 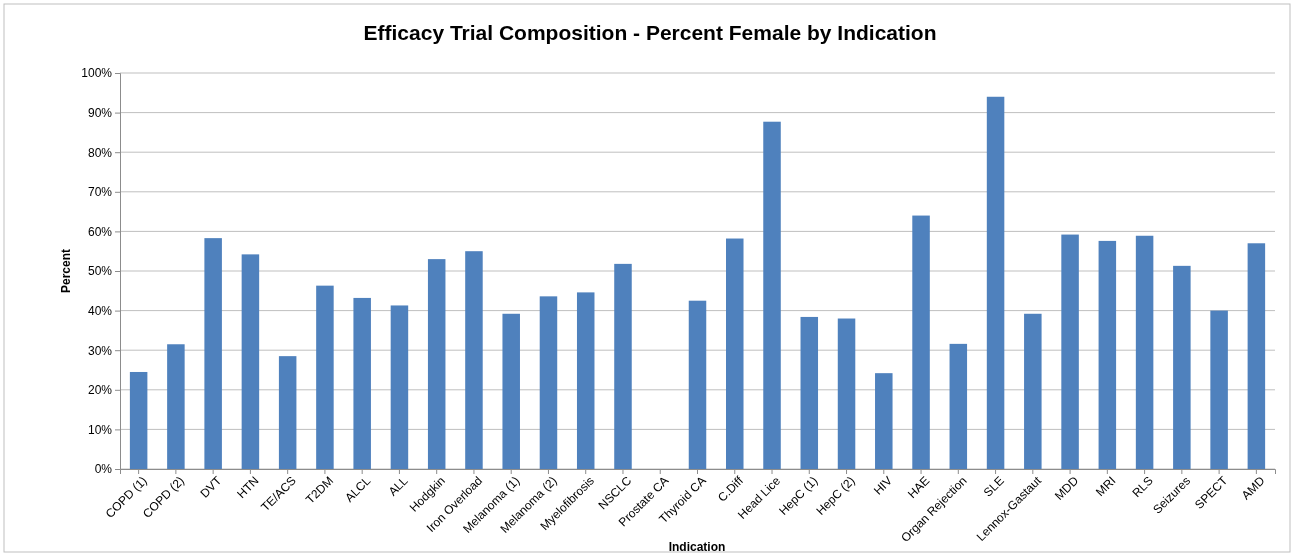 What do you see at coordinates (882, 485) in the screenshot?
I see `x-tick-label: HIV` at bounding box center [882, 485].